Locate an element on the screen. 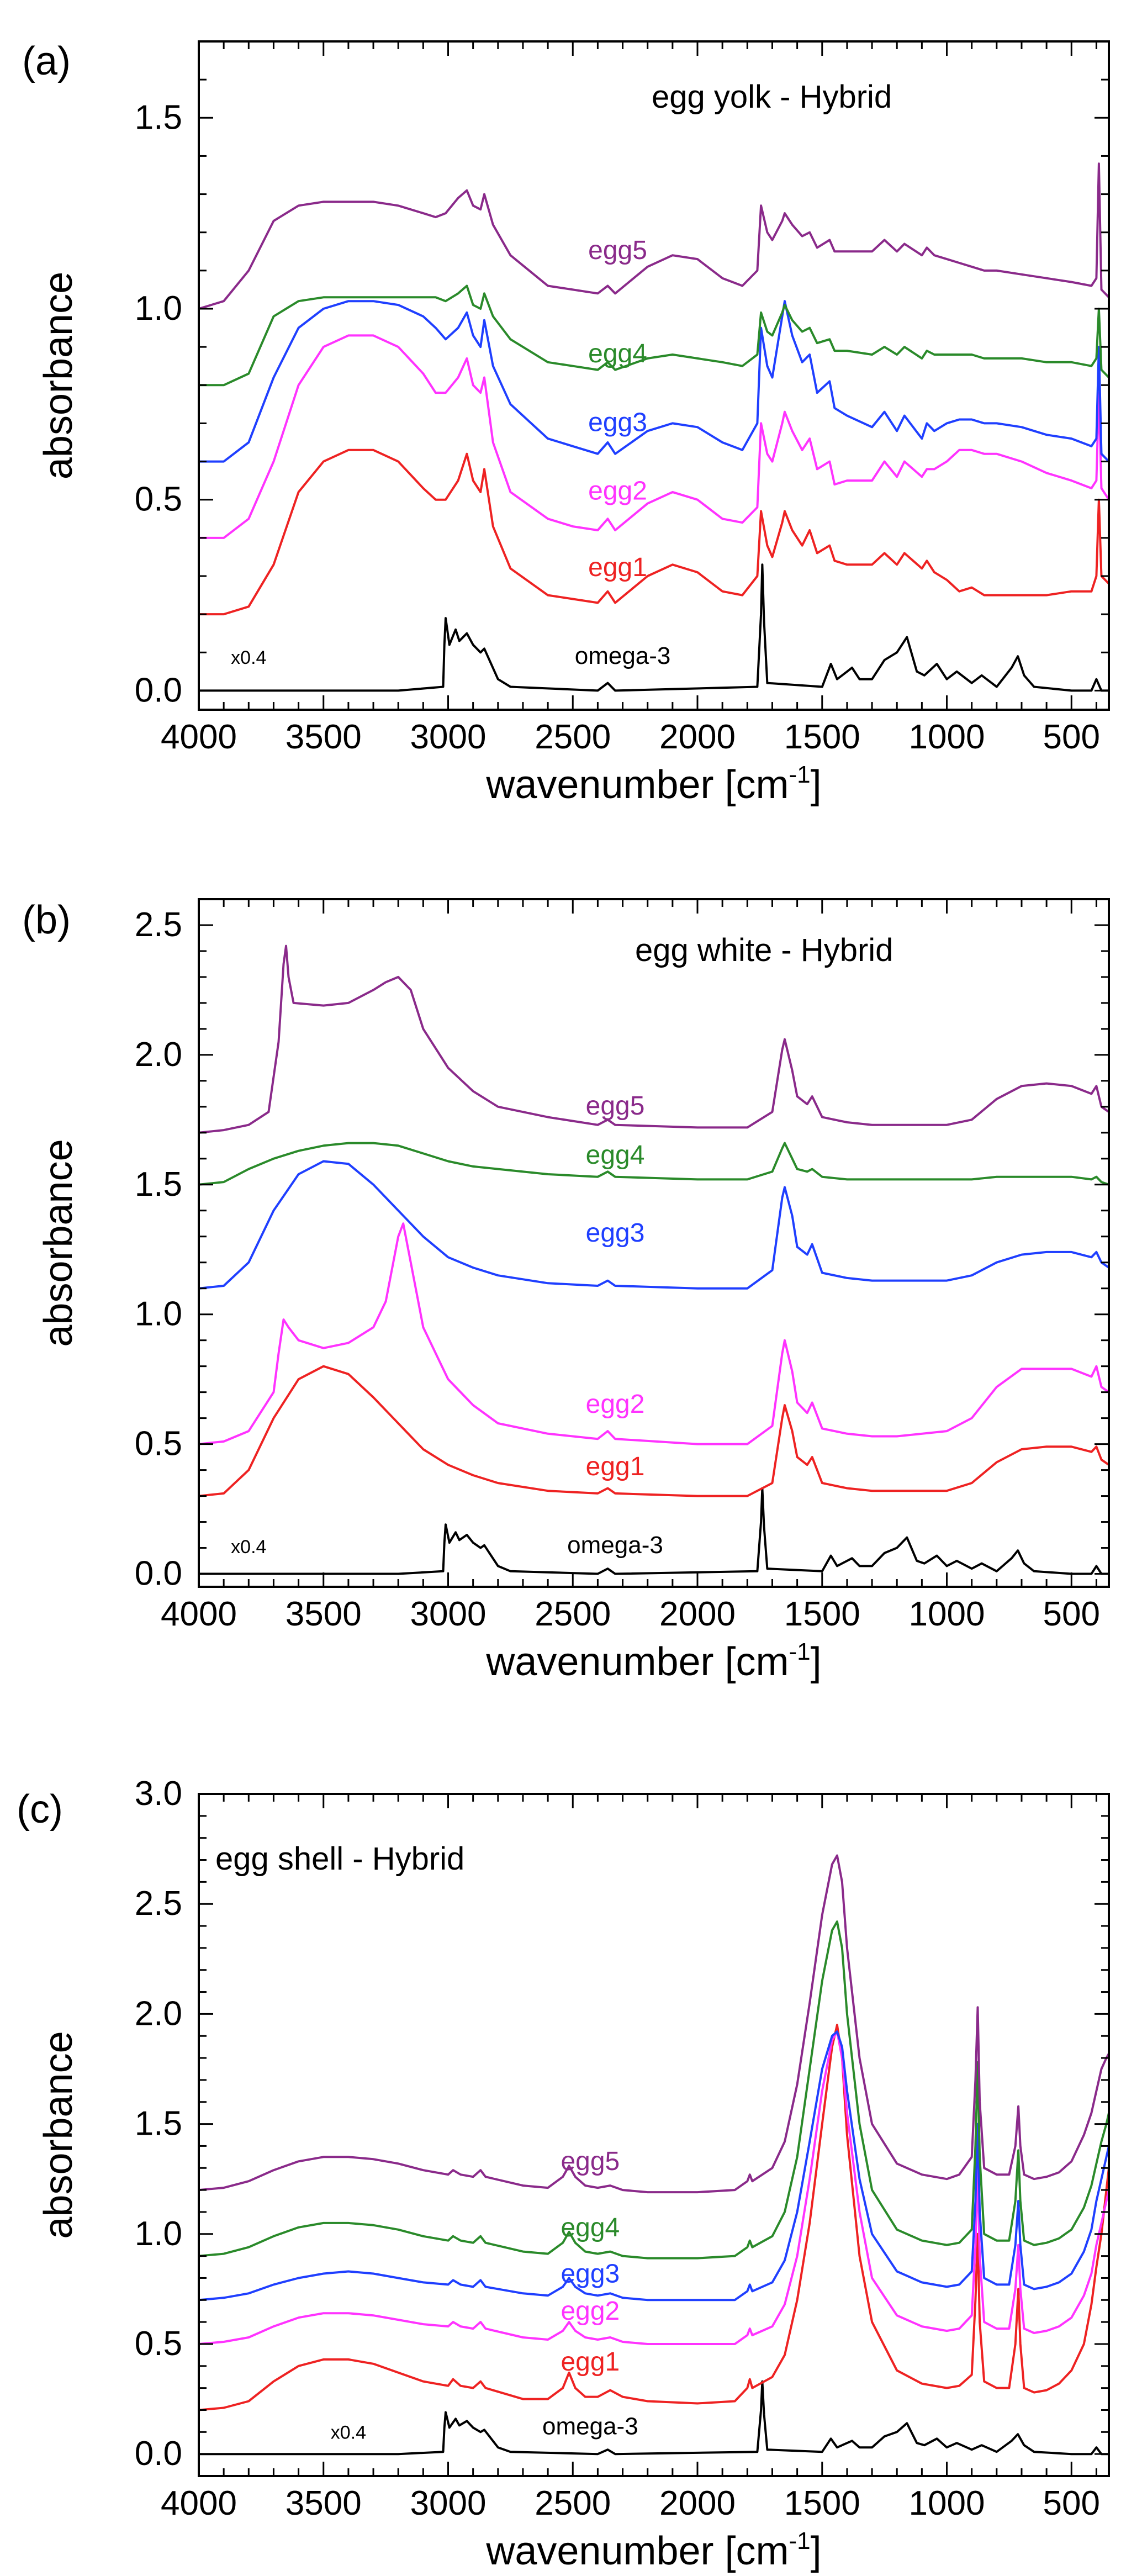 The height and width of the screenshot is (2576, 1142). panel-label: (c) is located at coordinates (40, 1809).